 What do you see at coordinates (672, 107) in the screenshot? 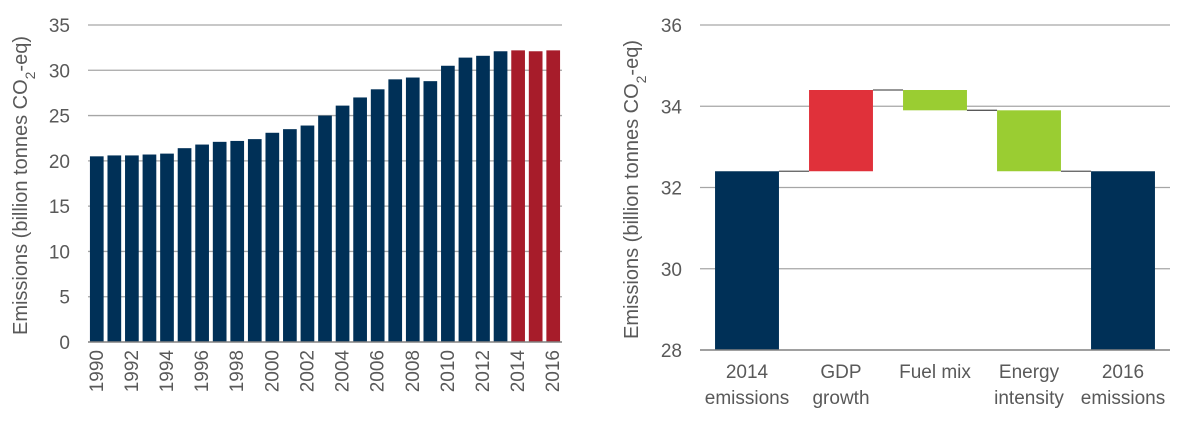
I see `y-tick-label: 34` at bounding box center [672, 107].